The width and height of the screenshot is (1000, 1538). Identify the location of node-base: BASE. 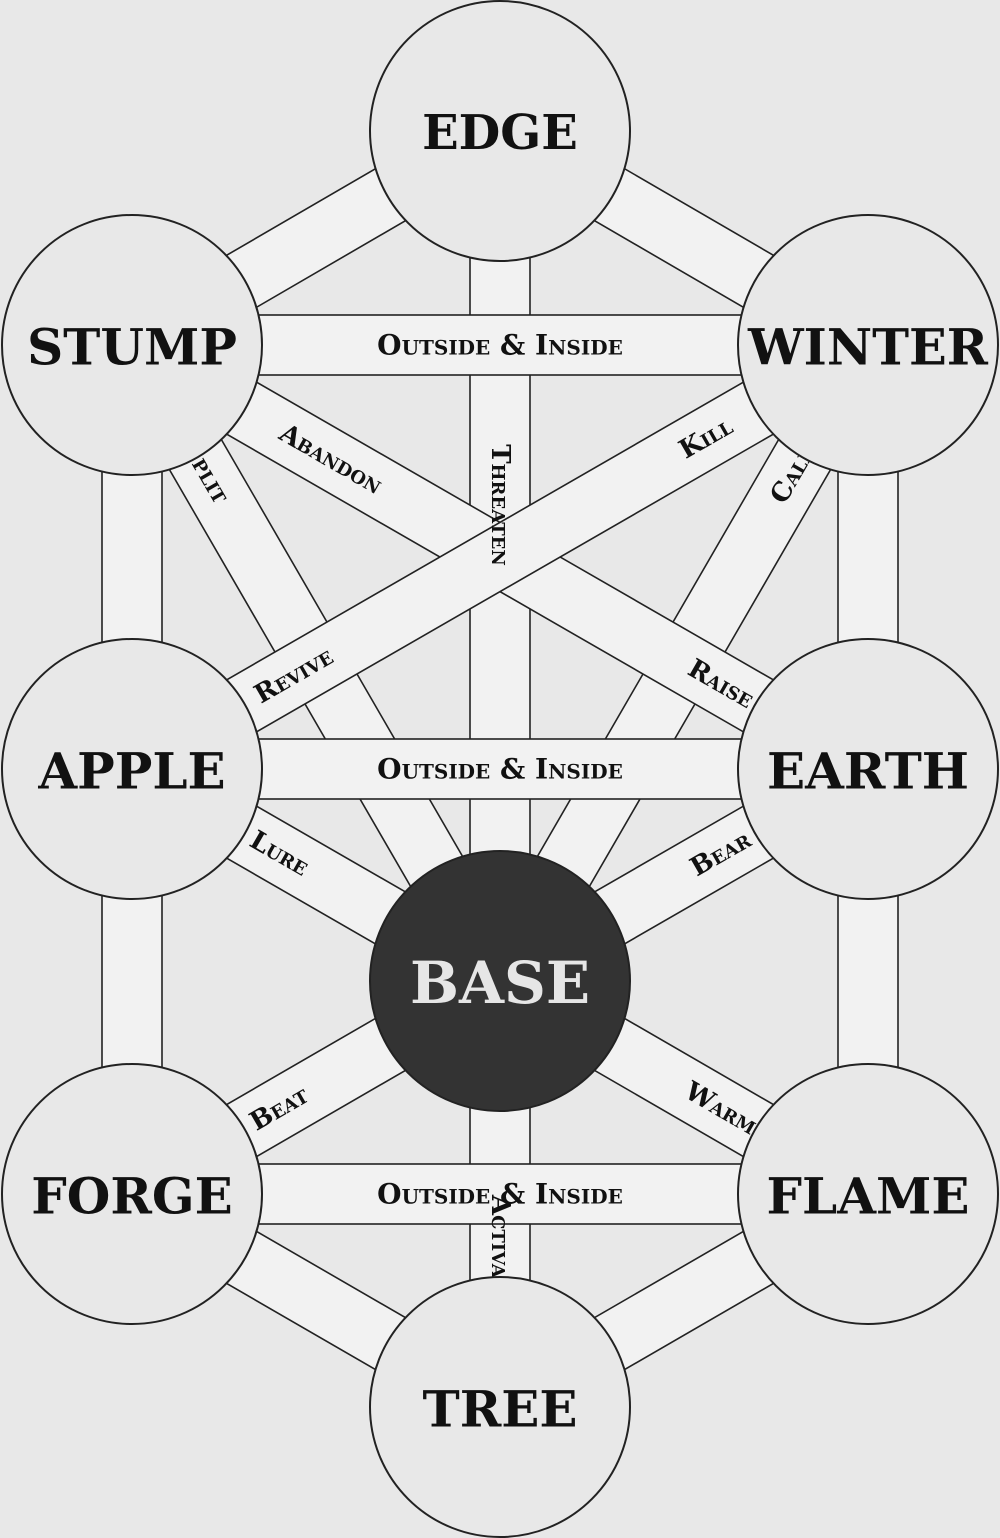
(500, 981).